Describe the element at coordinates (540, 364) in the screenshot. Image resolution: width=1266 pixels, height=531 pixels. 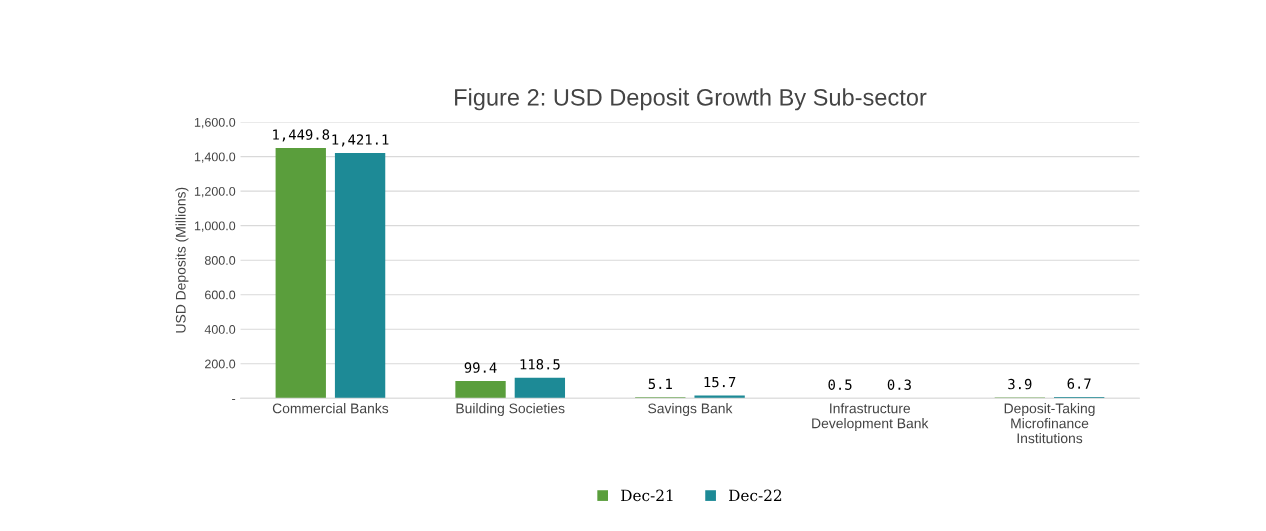
I see `data-label: 118.5` at that location.